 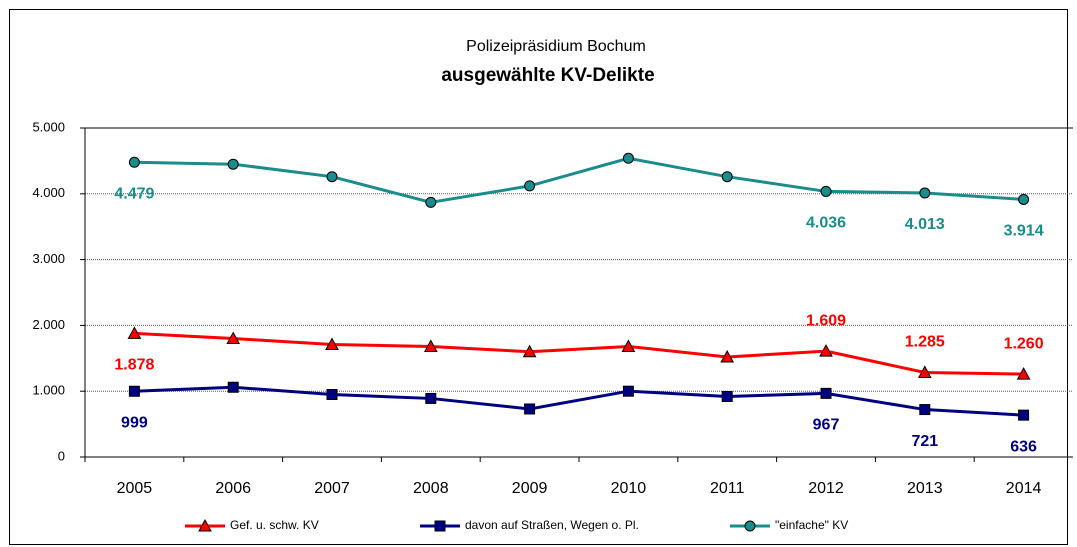 What do you see at coordinates (925, 488) in the screenshot?
I see `x-tick-label: 2013` at bounding box center [925, 488].